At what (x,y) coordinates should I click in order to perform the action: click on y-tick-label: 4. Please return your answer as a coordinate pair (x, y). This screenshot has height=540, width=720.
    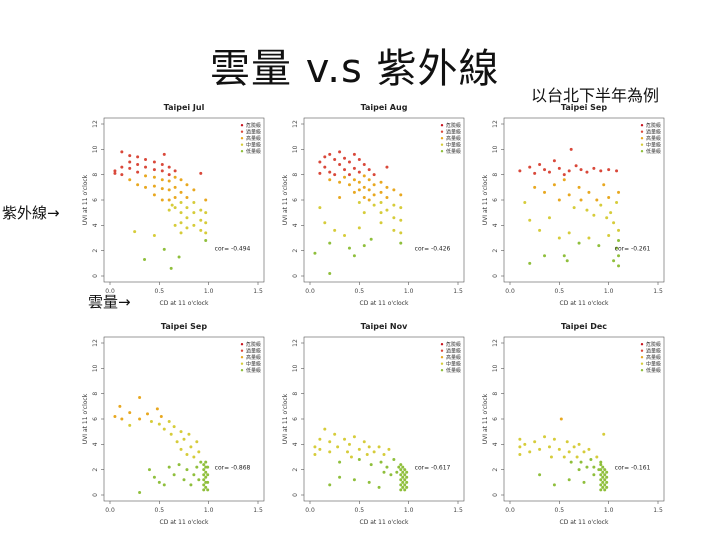
    Looking at the image, I should click on (495, 444).